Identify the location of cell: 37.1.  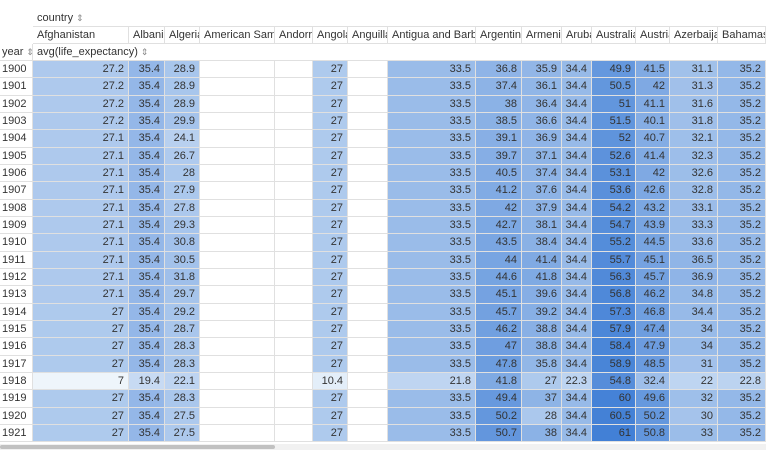
(542, 156).